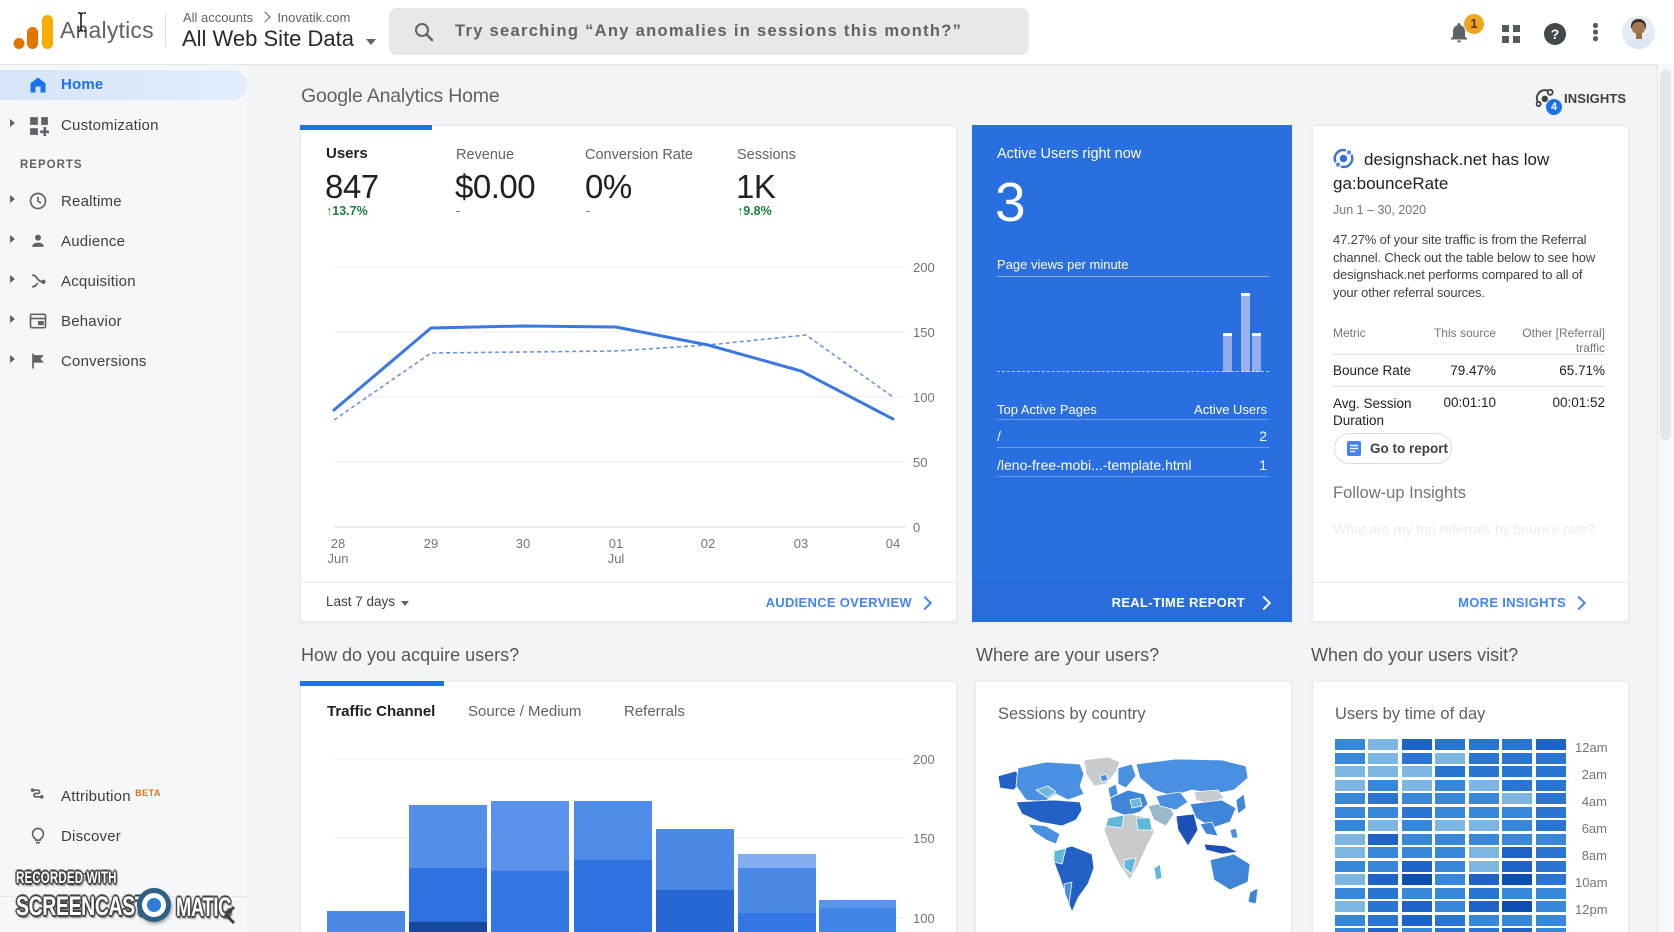 This screenshot has height=932, width=1674. Describe the element at coordinates (801, 543) in the screenshot. I see `svg-text: 03` at that location.